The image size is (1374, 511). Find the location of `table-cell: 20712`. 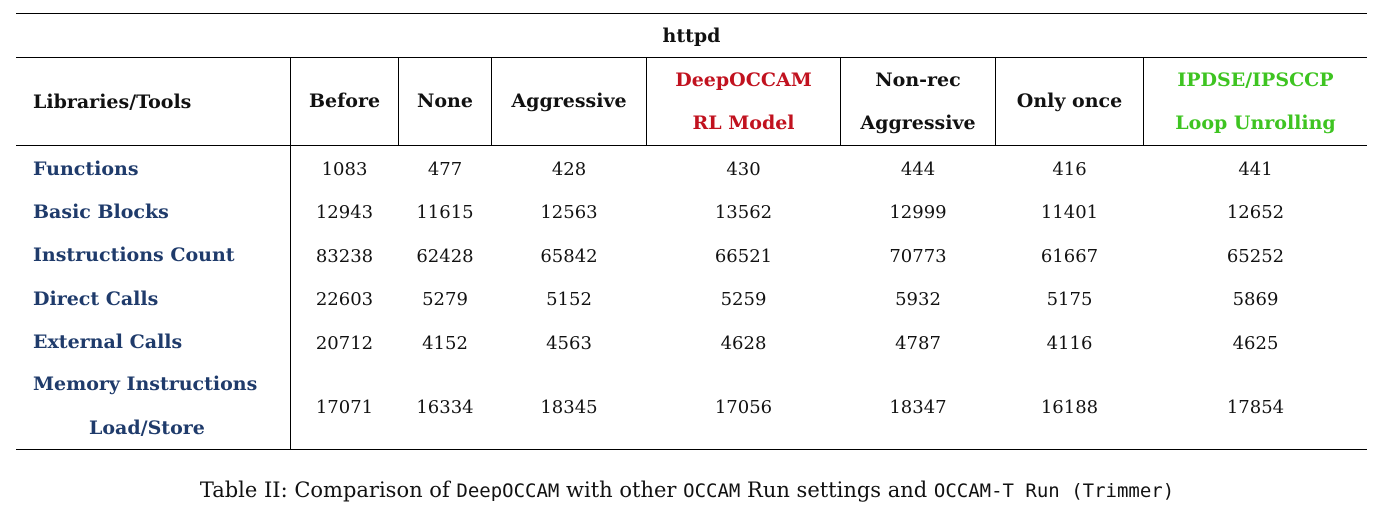

table-cell: 20712 is located at coordinates (344, 343).